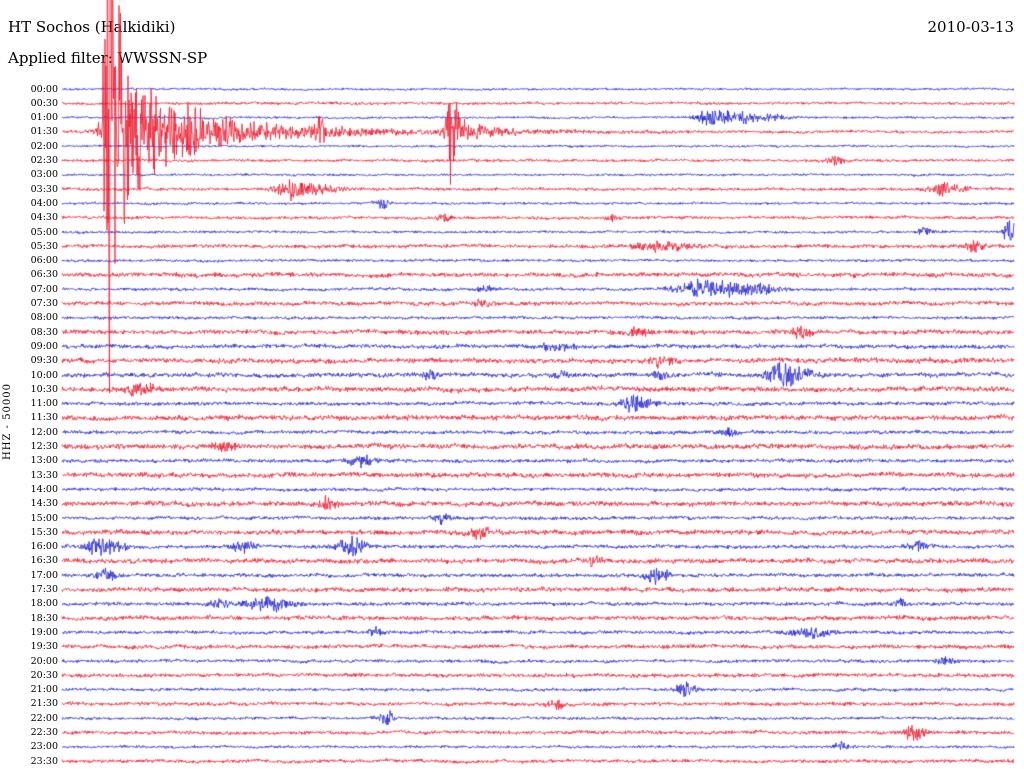  Describe the element at coordinates (44, 418) in the screenshot. I see `time-label: 11:30` at that location.